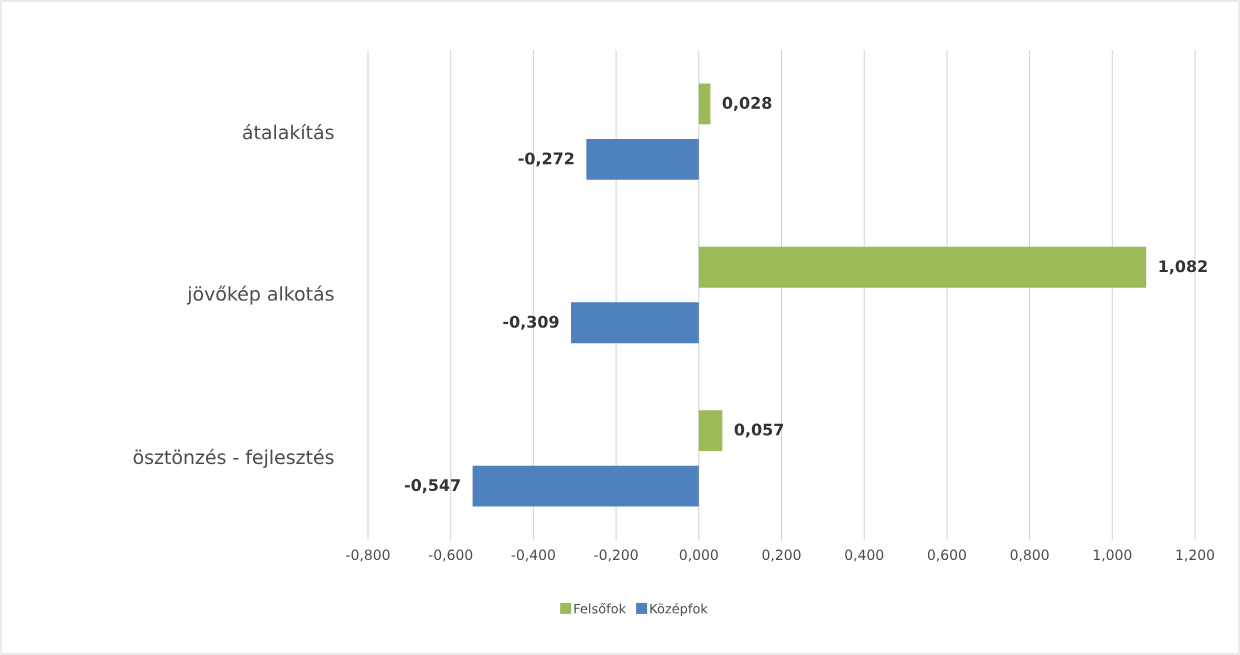 This screenshot has width=1240, height=655. I want to click on x-tick-label: 0,200, so click(781, 555).